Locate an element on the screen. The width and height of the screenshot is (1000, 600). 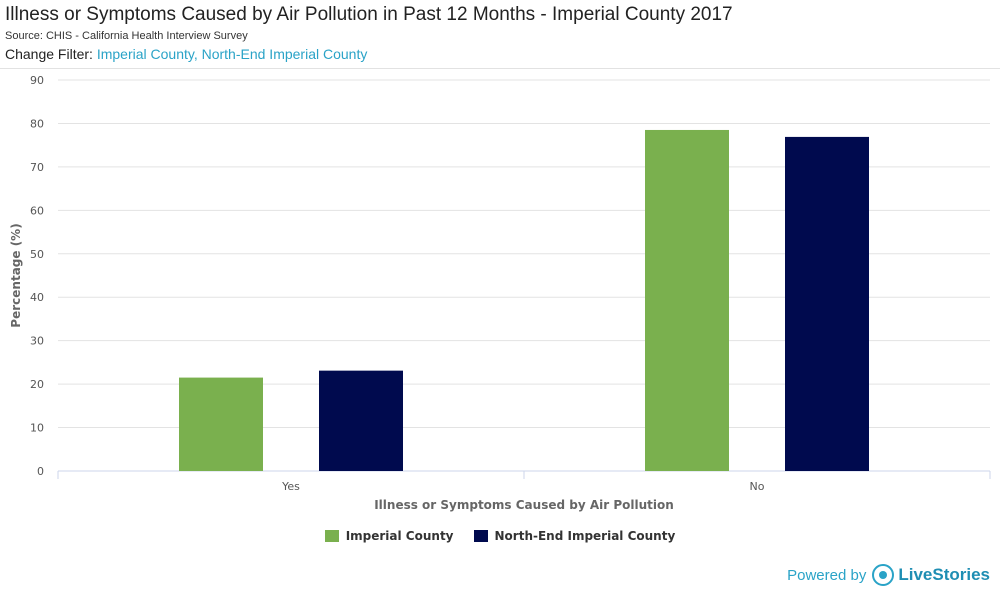
powered-by-text: Powered by is located at coordinates (827, 575).